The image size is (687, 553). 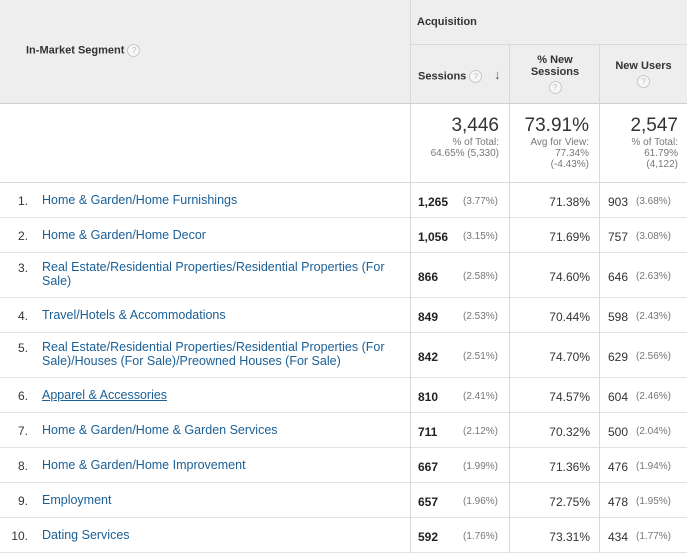 What do you see at coordinates (556, 125) in the screenshot?
I see `total-new-sessions: 73.91%` at bounding box center [556, 125].